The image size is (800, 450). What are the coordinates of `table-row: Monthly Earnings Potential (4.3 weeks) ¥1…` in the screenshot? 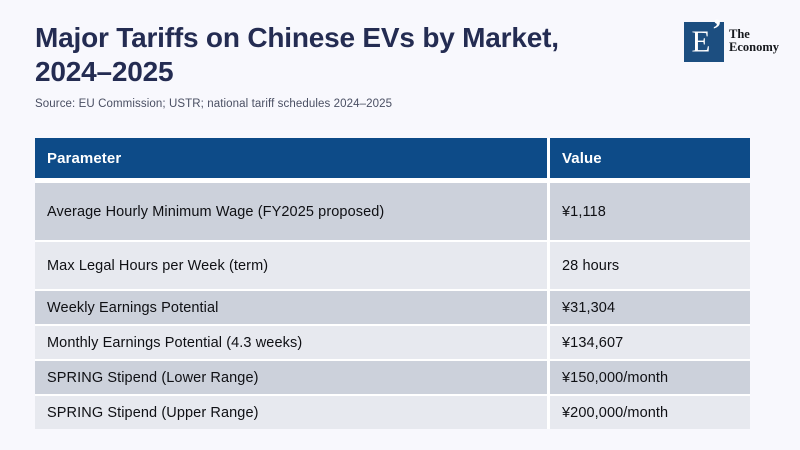 It's located at (392, 342).